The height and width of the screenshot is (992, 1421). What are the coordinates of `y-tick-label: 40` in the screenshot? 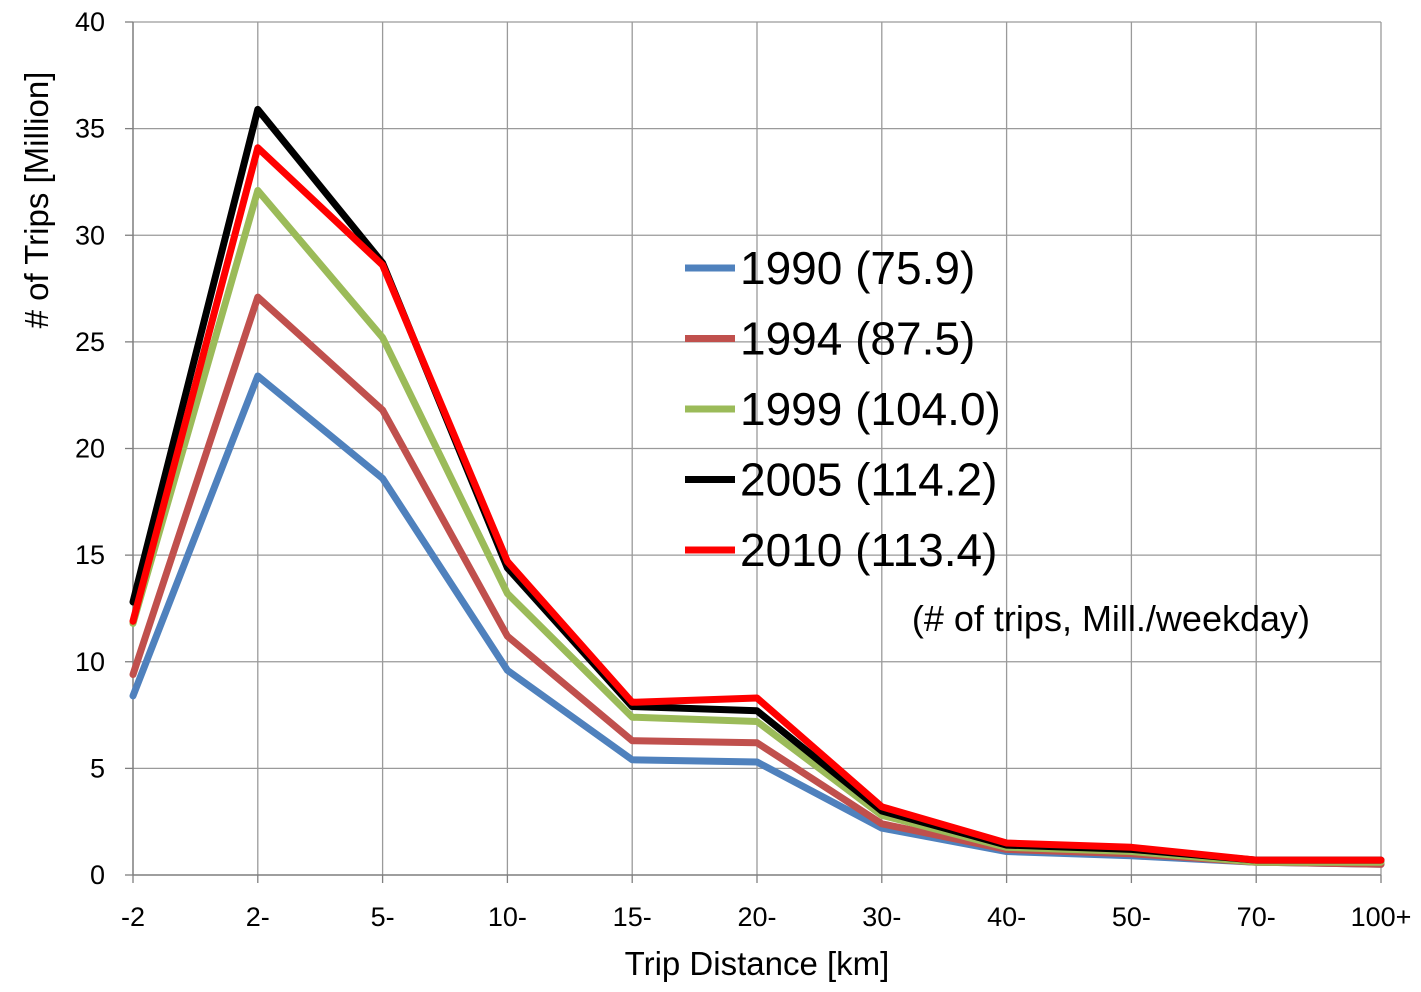 It's located at (90, 22).